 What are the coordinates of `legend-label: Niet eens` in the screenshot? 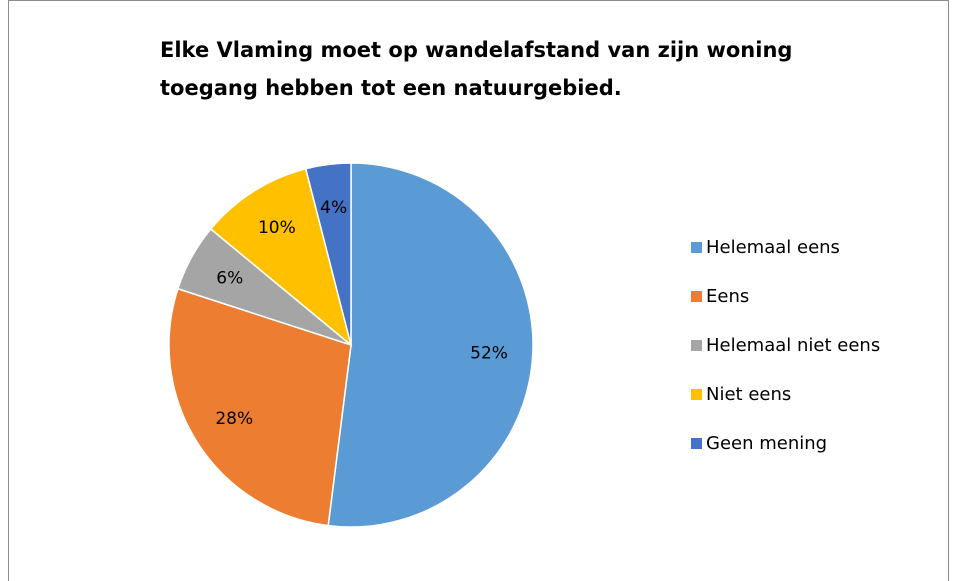 It's located at (748, 394).